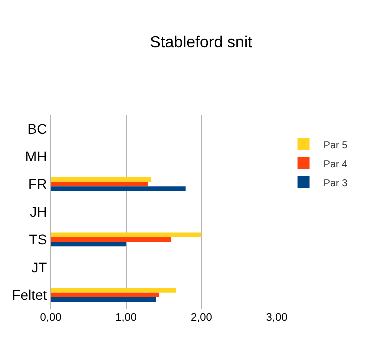  I want to click on x-tick-label: 0,00, so click(51, 318).